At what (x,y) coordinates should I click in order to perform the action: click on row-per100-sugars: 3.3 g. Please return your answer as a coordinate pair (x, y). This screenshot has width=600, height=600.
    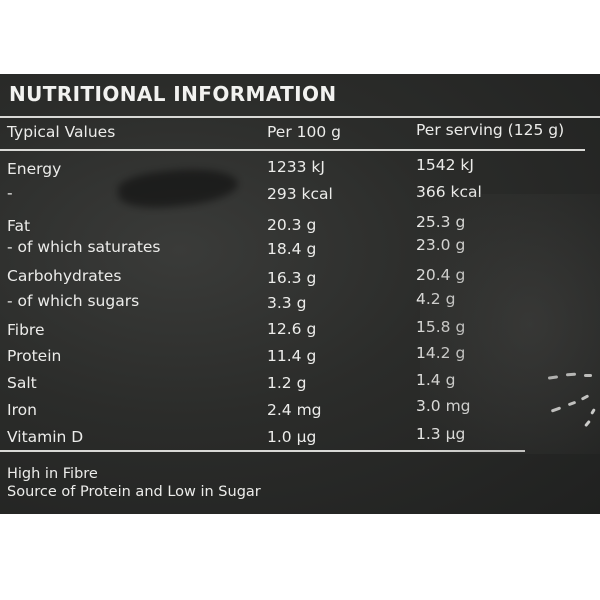
    Looking at the image, I should click on (287, 303).